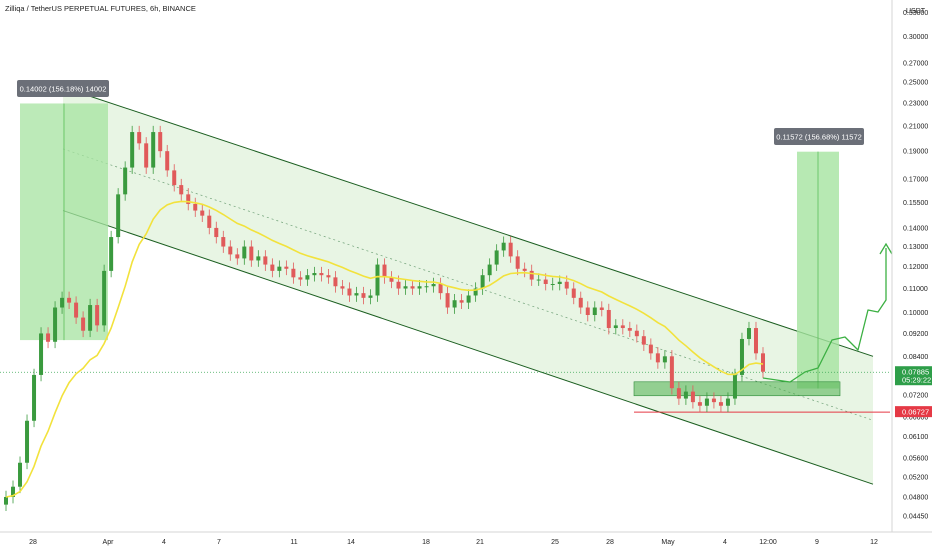 The image size is (932, 550). I want to click on y-tick-label: 0.27000, so click(915, 63).